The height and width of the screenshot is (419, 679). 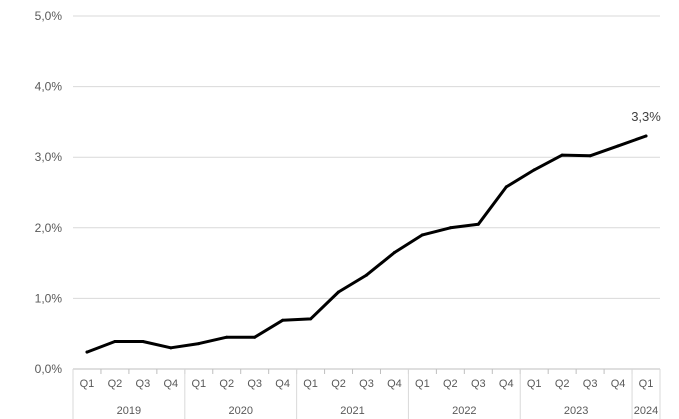 I want to click on y-tick-label: 4,0%, so click(x=49, y=87).